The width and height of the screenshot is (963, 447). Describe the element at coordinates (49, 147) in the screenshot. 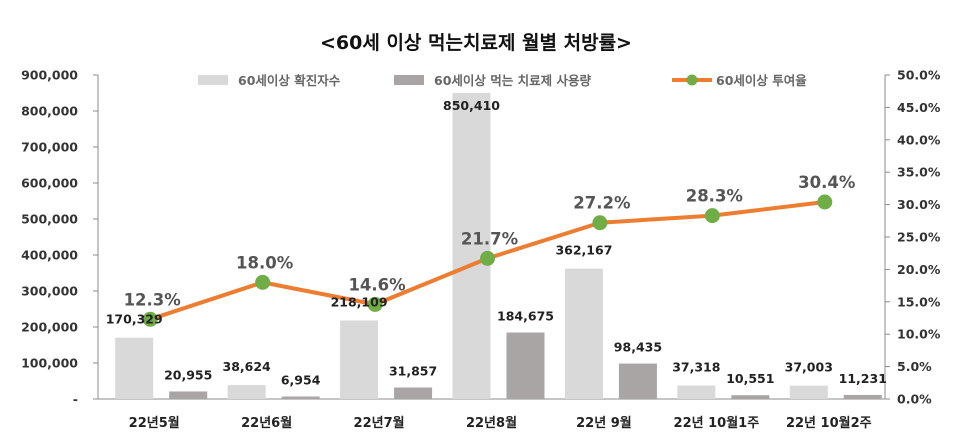

I see `y-left-tick-label: 700,000` at that location.